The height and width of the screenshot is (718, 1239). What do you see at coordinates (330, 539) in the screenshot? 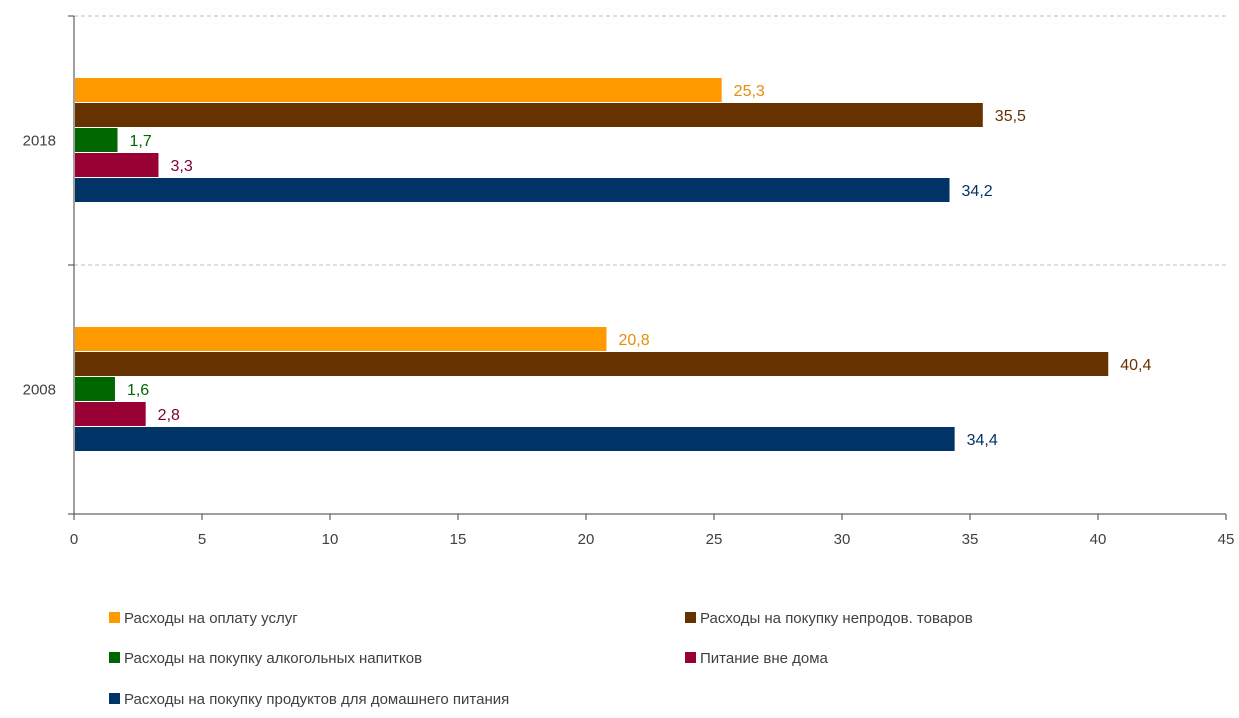
I see `x-tick-label: 10` at bounding box center [330, 539].